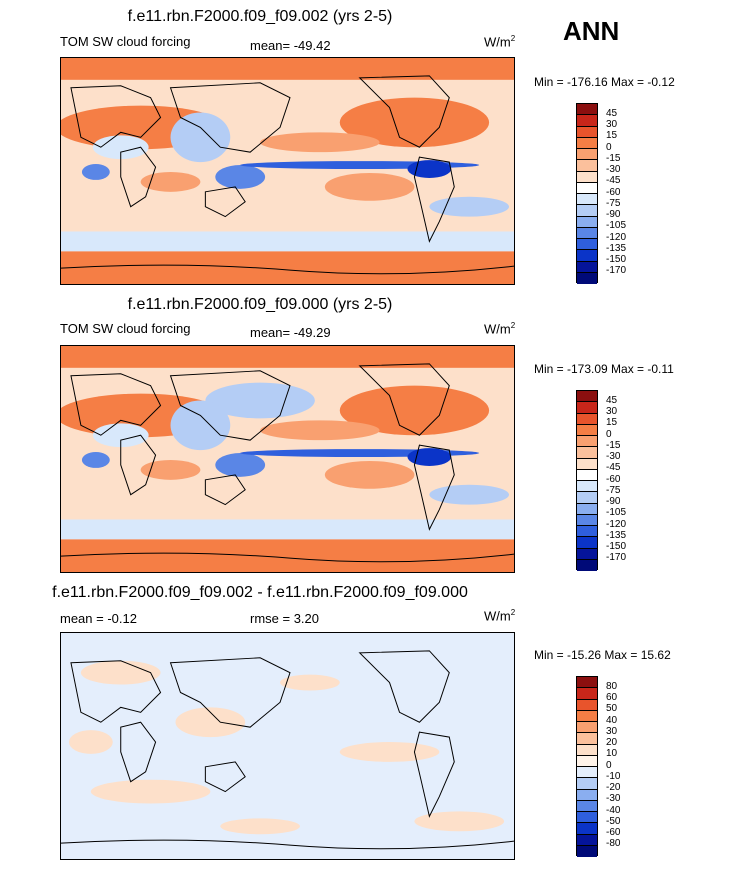 The height and width of the screenshot is (872, 733). Describe the element at coordinates (604, 369) in the screenshot. I see `panel2-minmax: Min = -173.09 Max = -0.11` at that location.